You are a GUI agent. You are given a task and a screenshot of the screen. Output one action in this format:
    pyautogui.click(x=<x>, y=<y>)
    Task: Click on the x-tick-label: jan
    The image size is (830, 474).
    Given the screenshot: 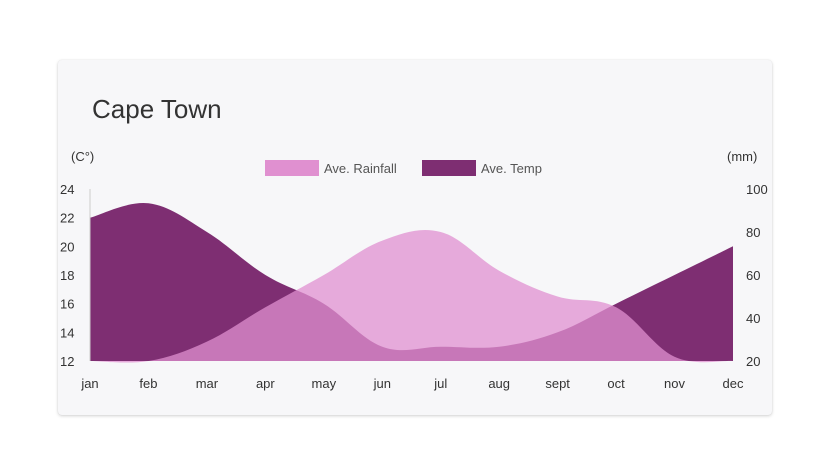 What is the action you would take?
    pyautogui.click(x=89, y=383)
    